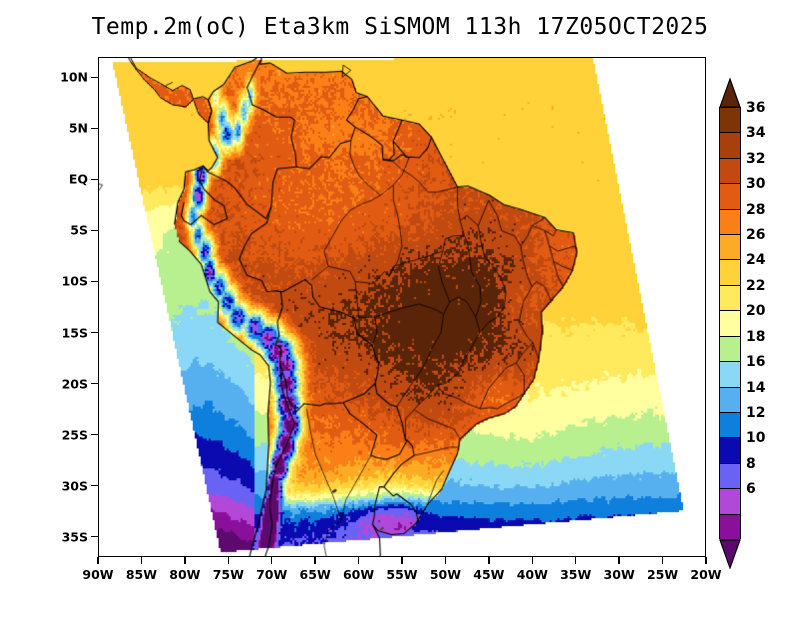 This screenshot has width=800, height=618. Describe the element at coordinates (74, 77) in the screenshot. I see `y-axis-tick-label: 10N` at that location.